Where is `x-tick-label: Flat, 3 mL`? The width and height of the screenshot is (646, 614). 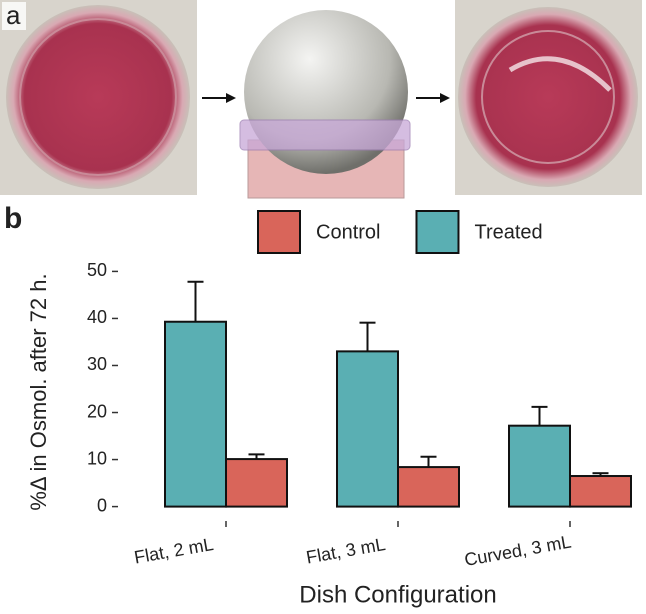
x-tick-label: Flat, 3 mL is located at coordinates (346, 551).